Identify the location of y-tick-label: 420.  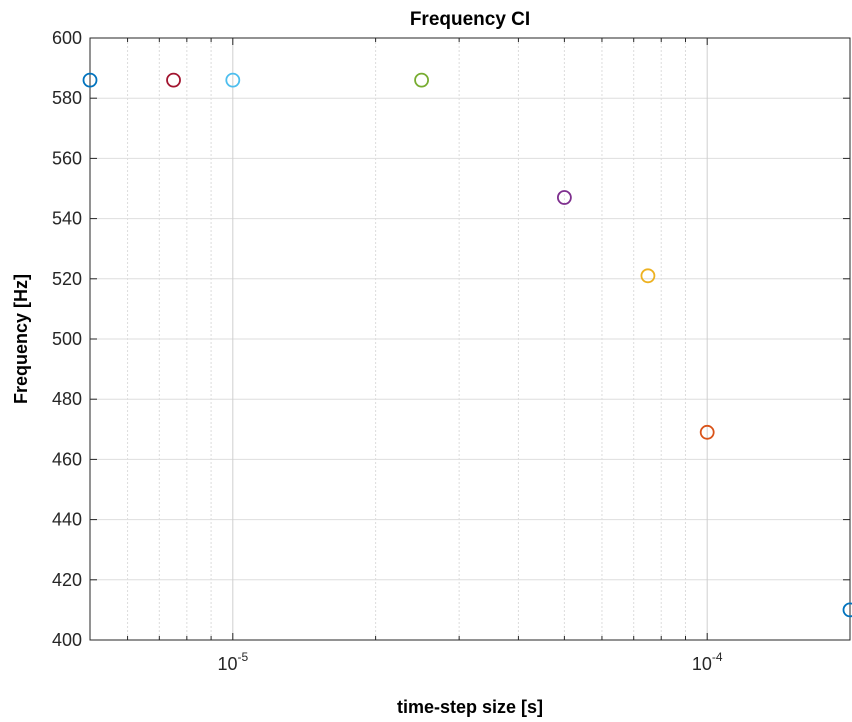
(67, 580).